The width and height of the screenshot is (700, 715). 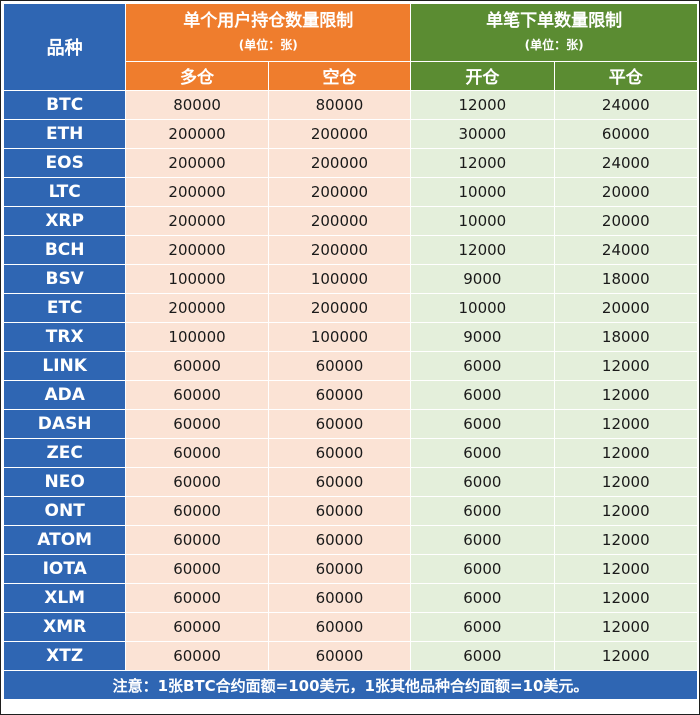 I want to click on order-limit-title: 单笔下单数量限制, so click(x=554, y=21).